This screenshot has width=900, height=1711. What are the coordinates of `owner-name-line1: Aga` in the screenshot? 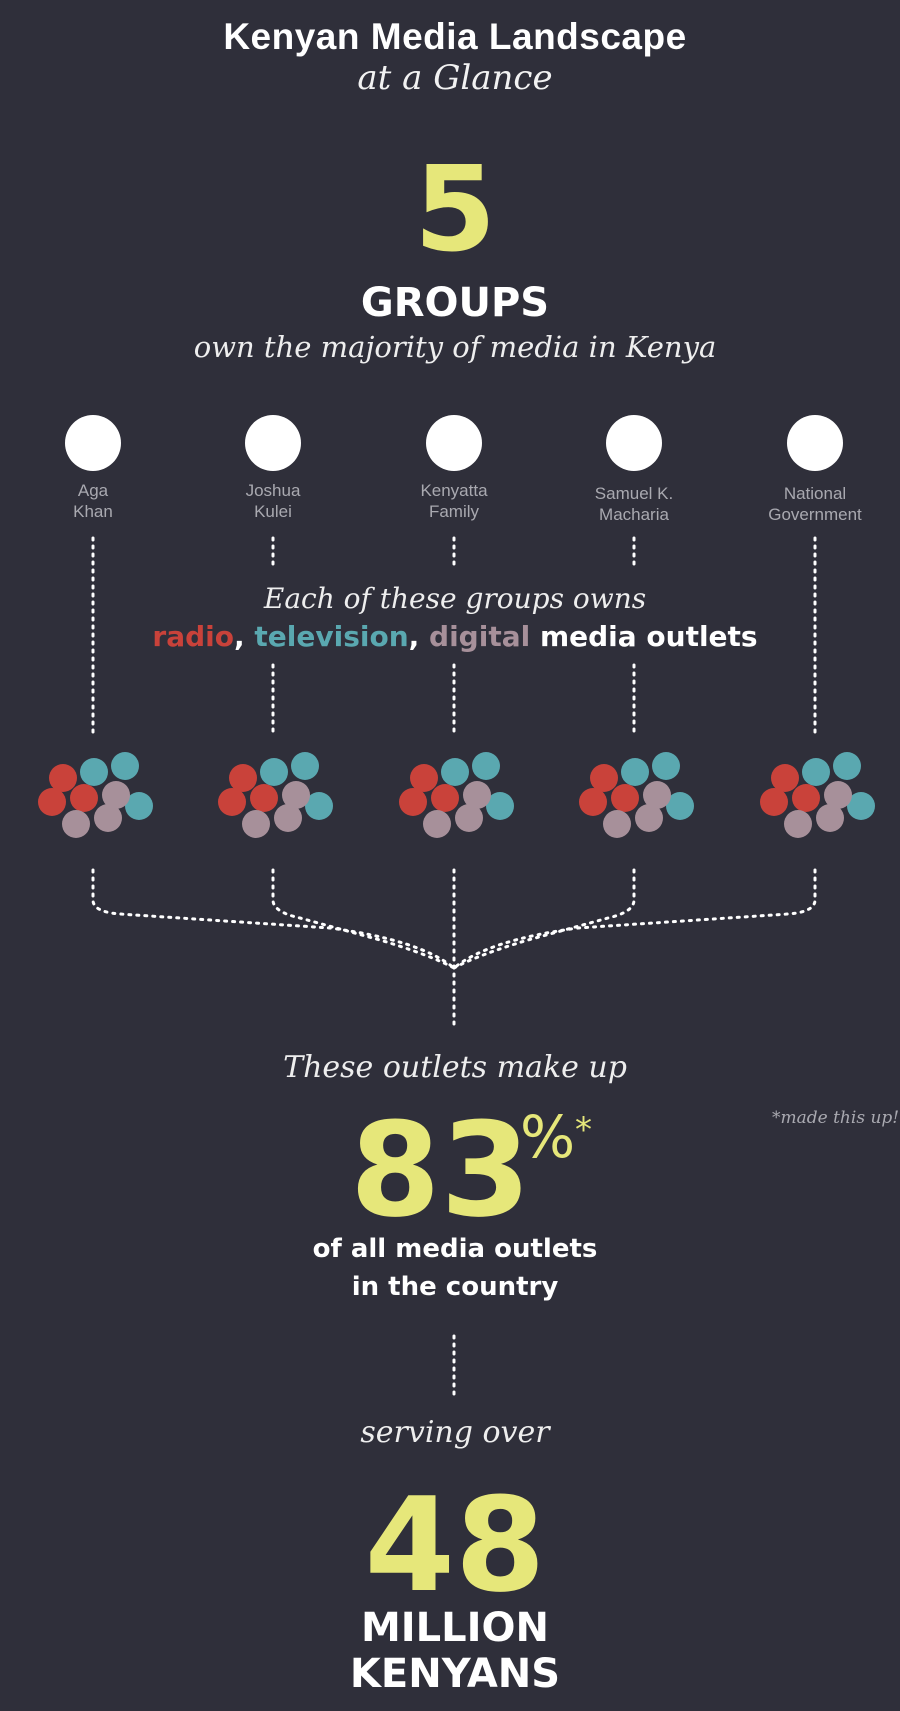 It's located at (93, 490).